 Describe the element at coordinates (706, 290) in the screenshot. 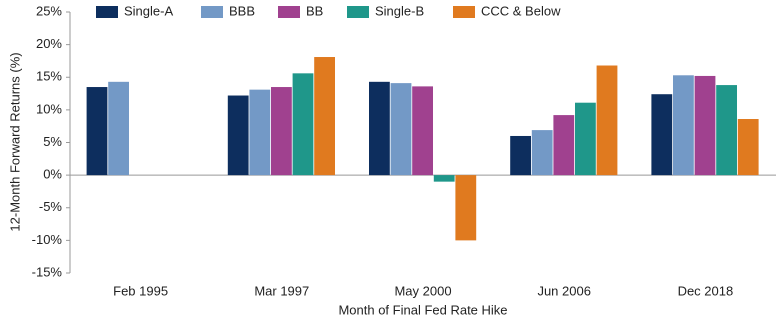

I see `x-tick-label: Dec 2018` at that location.